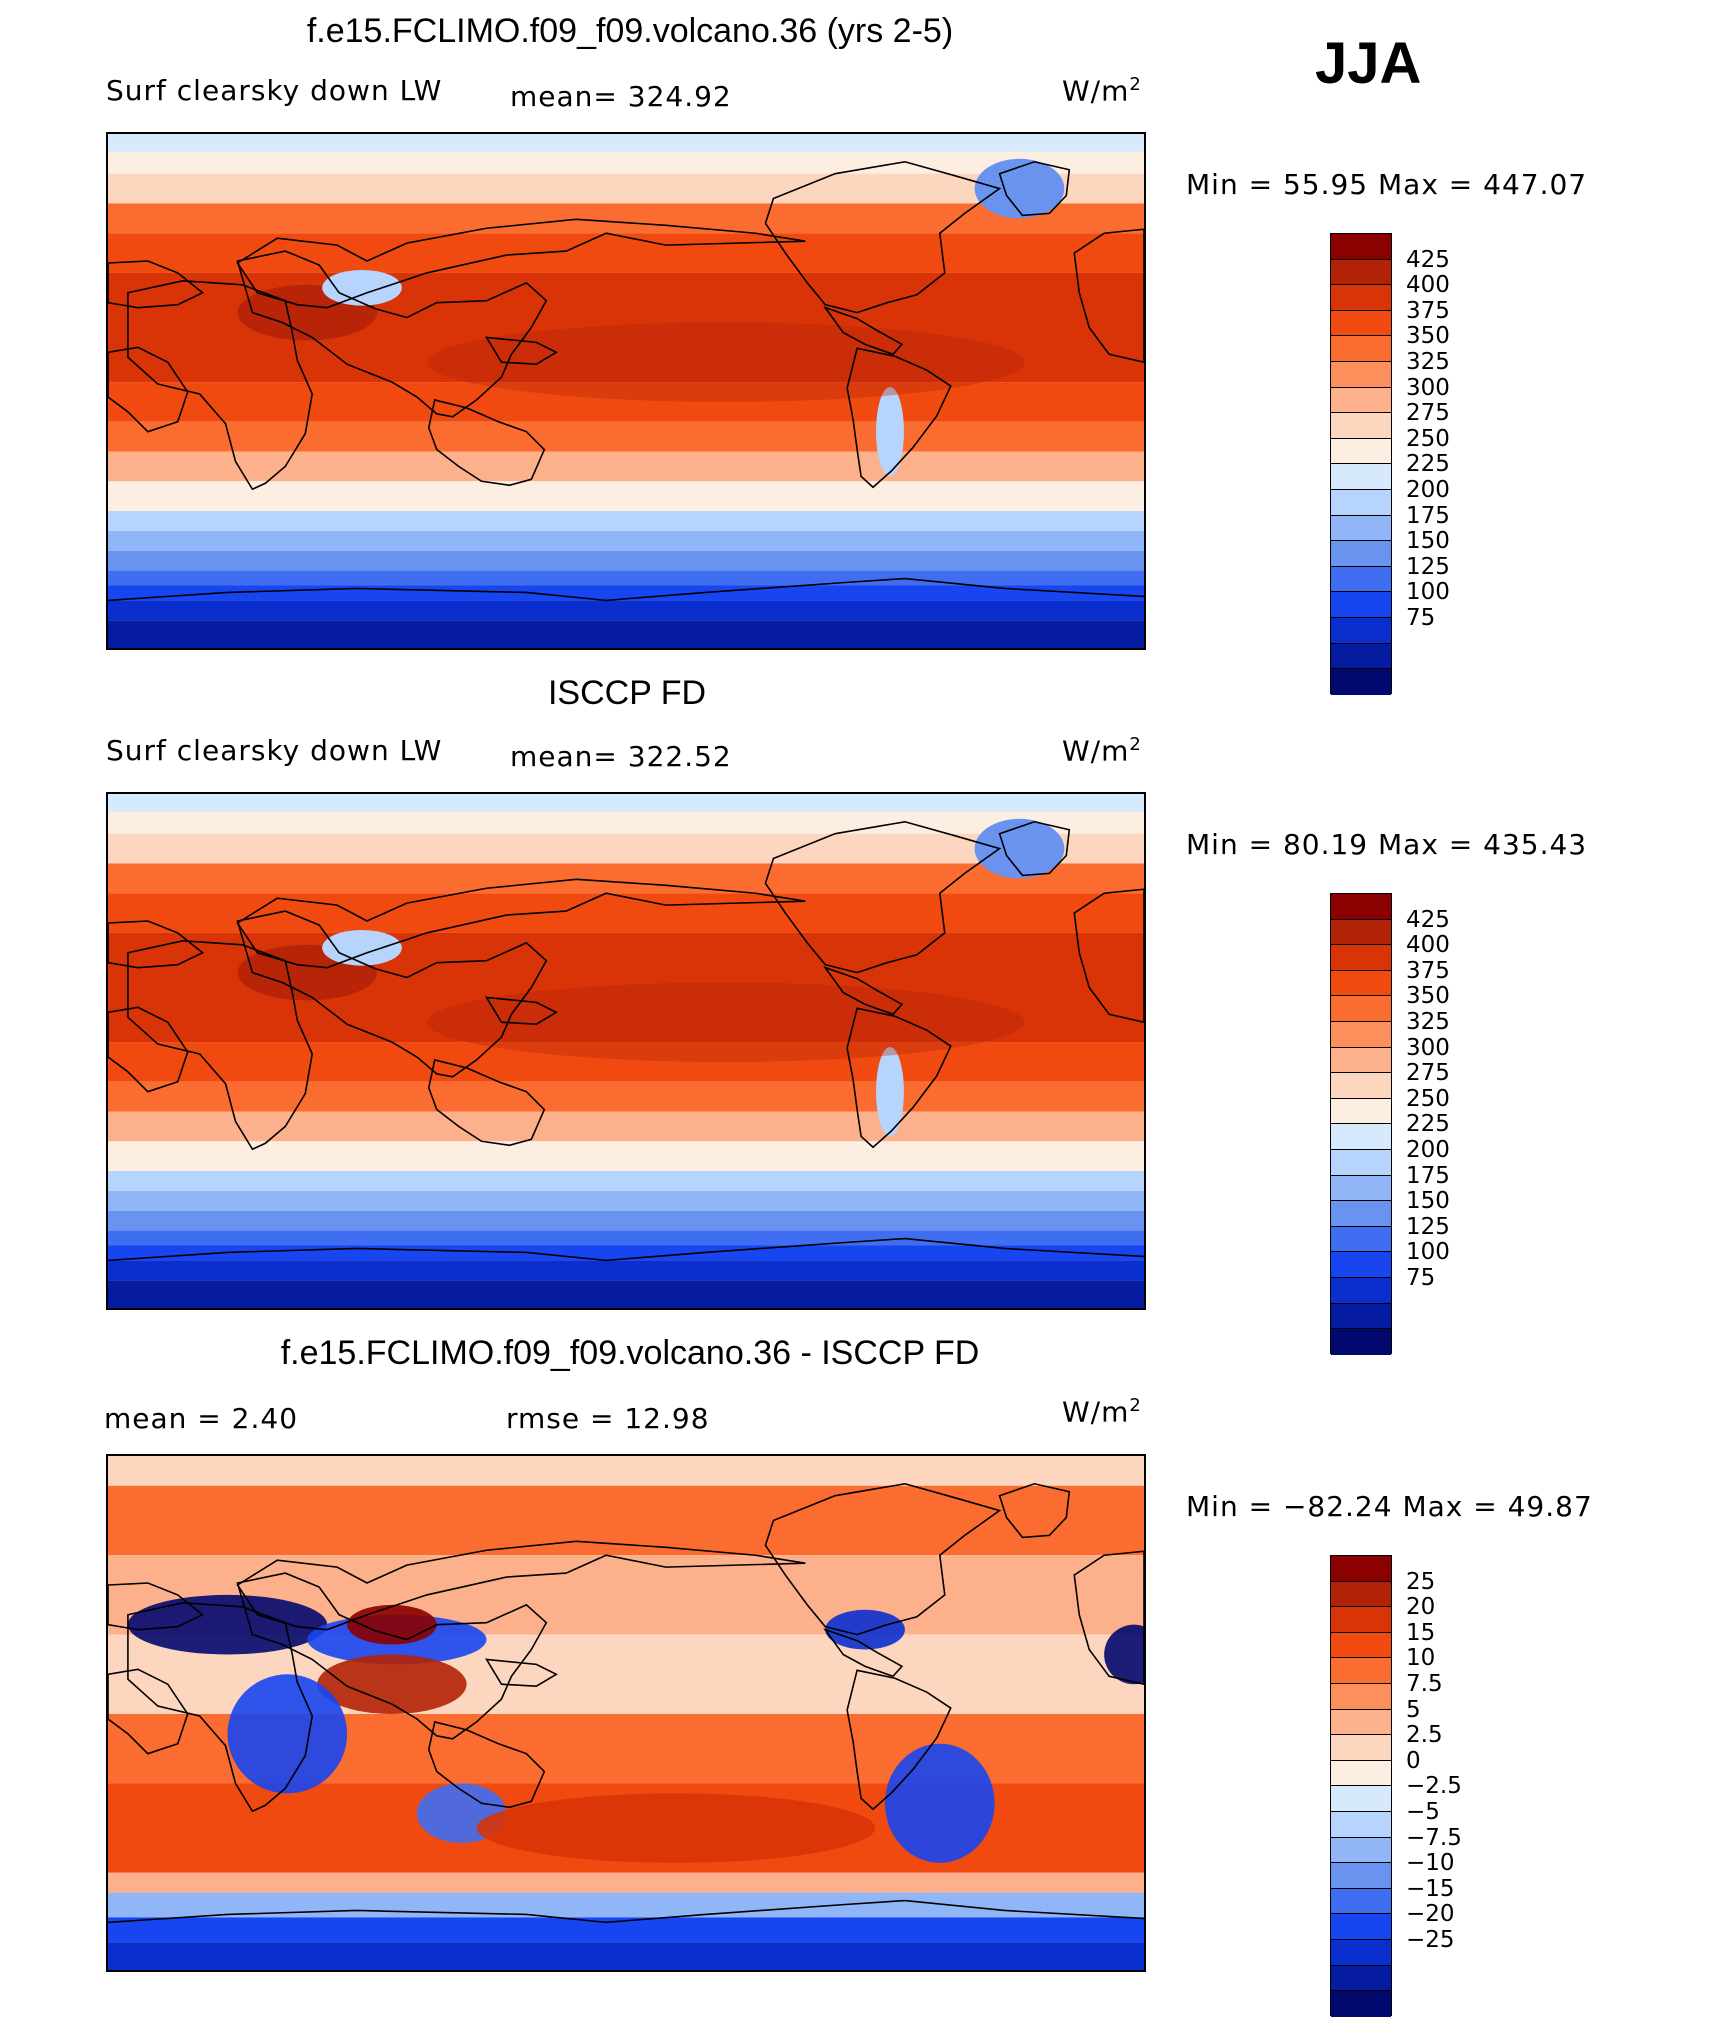 This screenshot has width=1710, height=2017. Describe the element at coordinates (1430, 1863) in the screenshot. I see `colorbar-tick-label: −10` at that location.